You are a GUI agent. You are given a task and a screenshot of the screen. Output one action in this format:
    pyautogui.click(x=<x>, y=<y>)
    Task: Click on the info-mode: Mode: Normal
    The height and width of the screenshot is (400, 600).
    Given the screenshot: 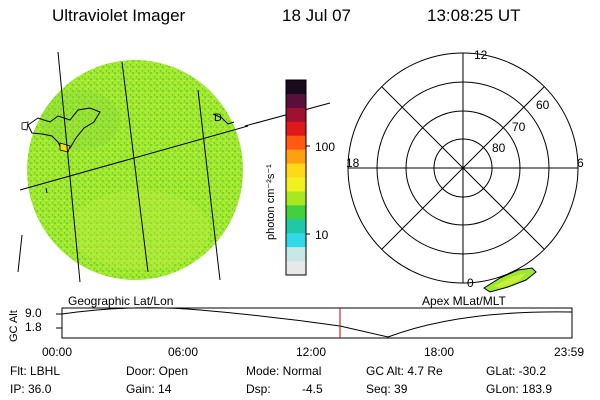 What is the action you would take?
    pyautogui.click(x=284, y=371)
    